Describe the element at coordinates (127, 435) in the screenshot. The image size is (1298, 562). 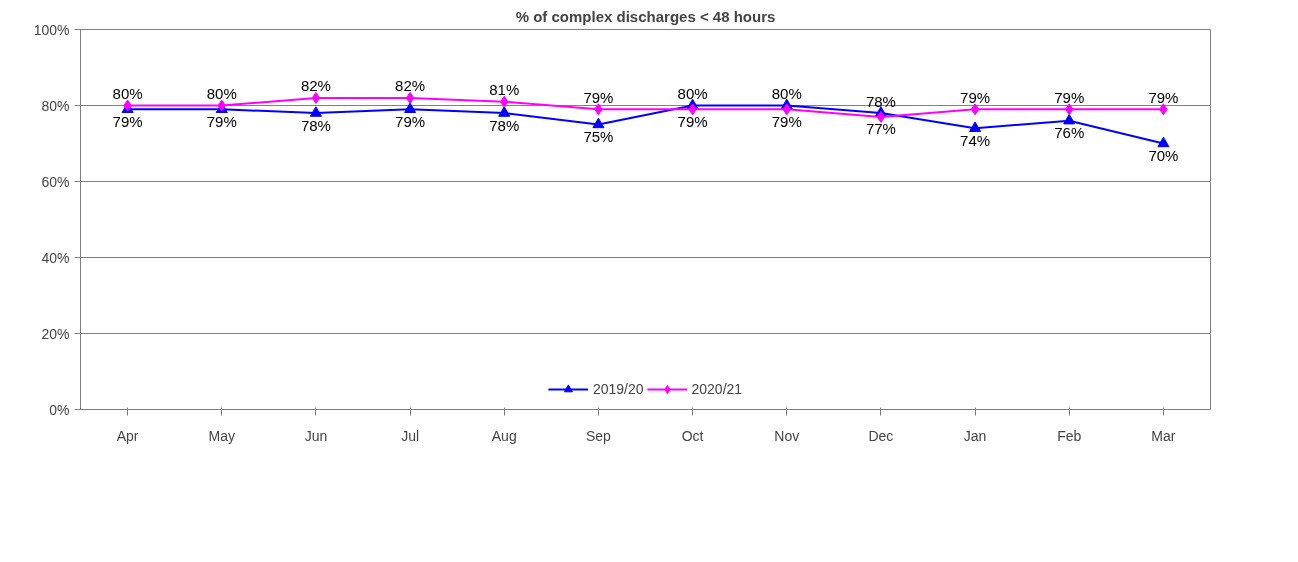
I see `x-tick-label: Apr` at that location.